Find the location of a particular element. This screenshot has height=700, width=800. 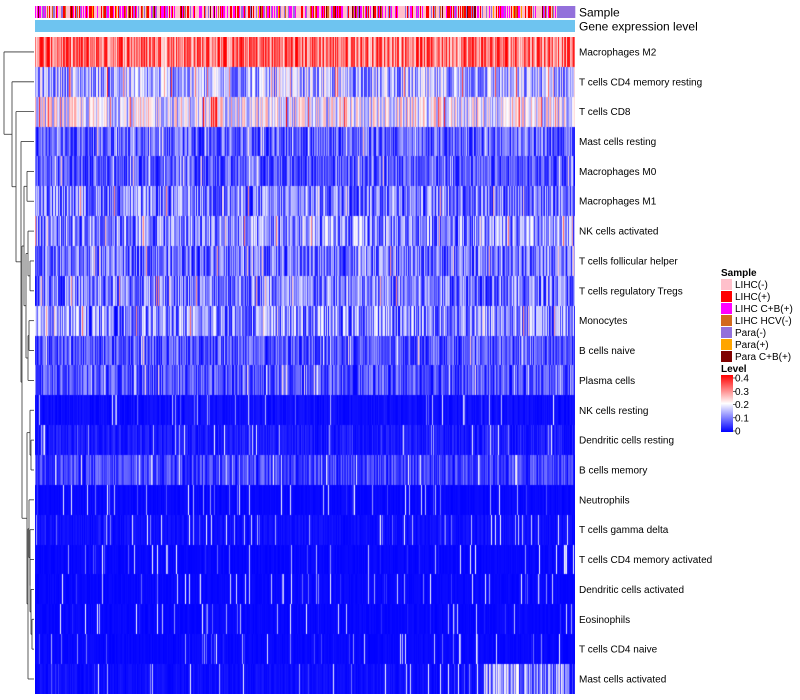

row-label: Eosinophils is located at coordinates (604, 620).